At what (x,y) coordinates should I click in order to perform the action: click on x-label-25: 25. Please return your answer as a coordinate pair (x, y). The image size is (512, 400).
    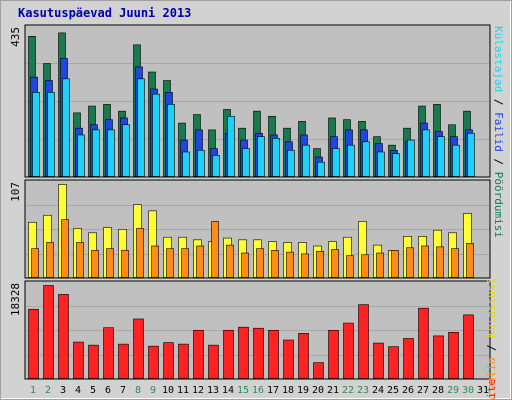
    Looking at the image, I should click on (393, 390).